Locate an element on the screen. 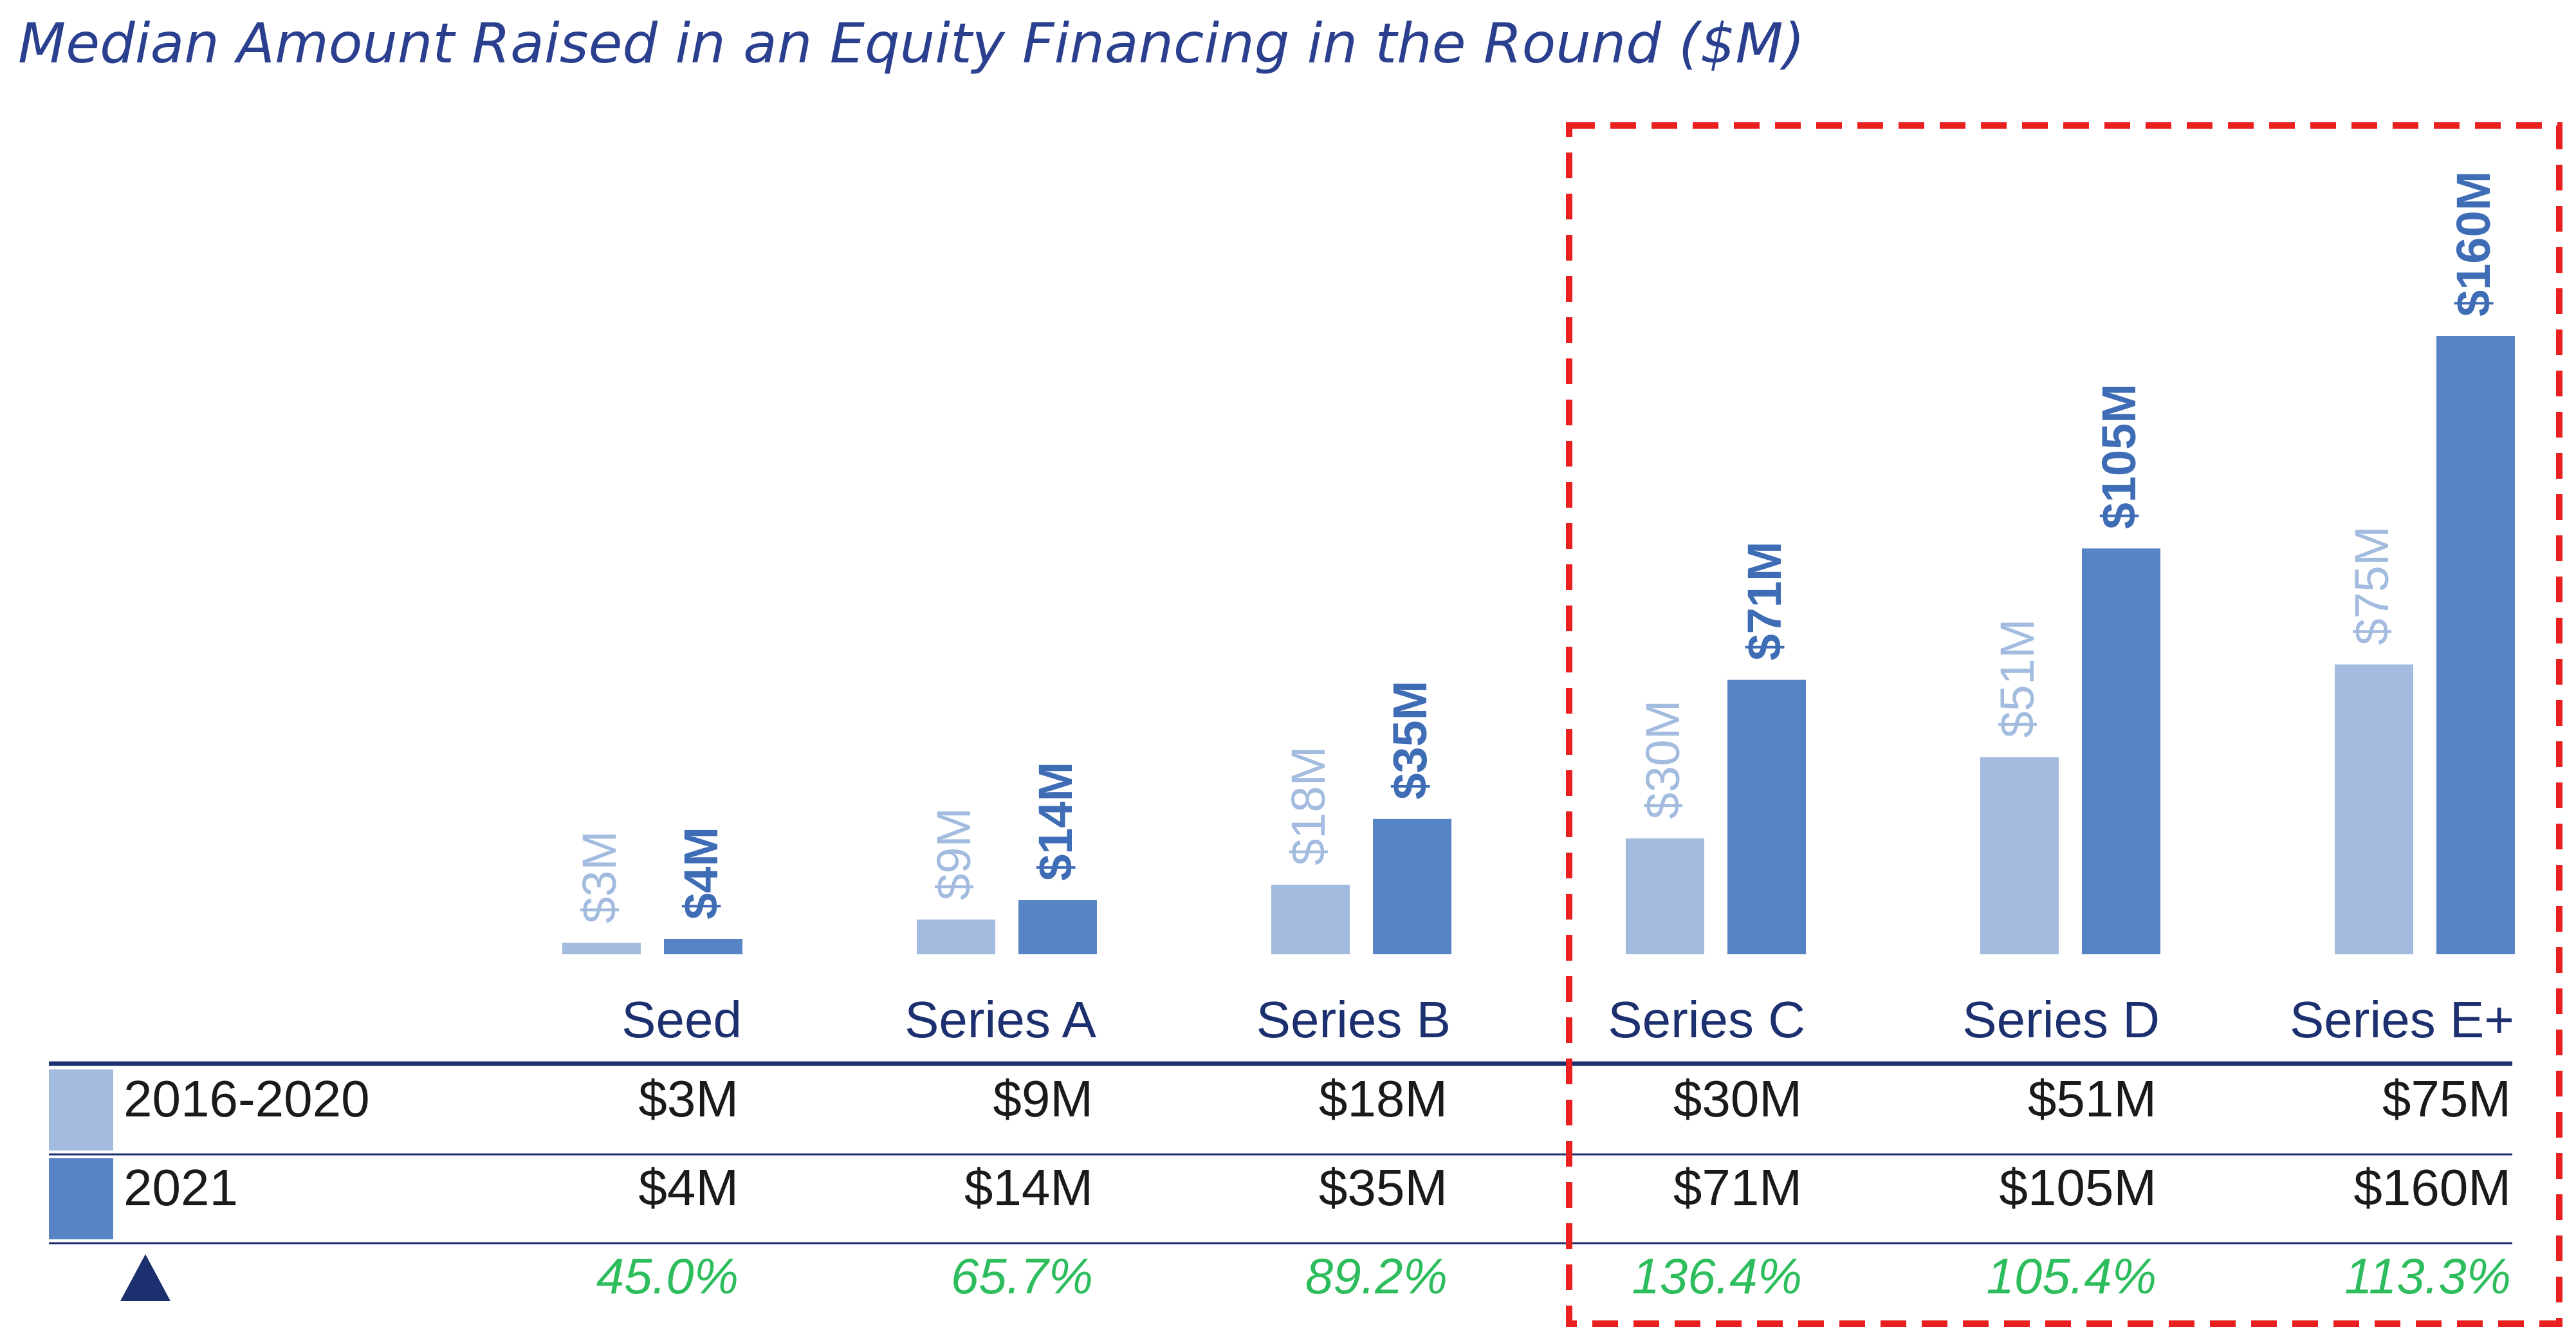  category-label: Series A is located at coordinates (1001, 1020).